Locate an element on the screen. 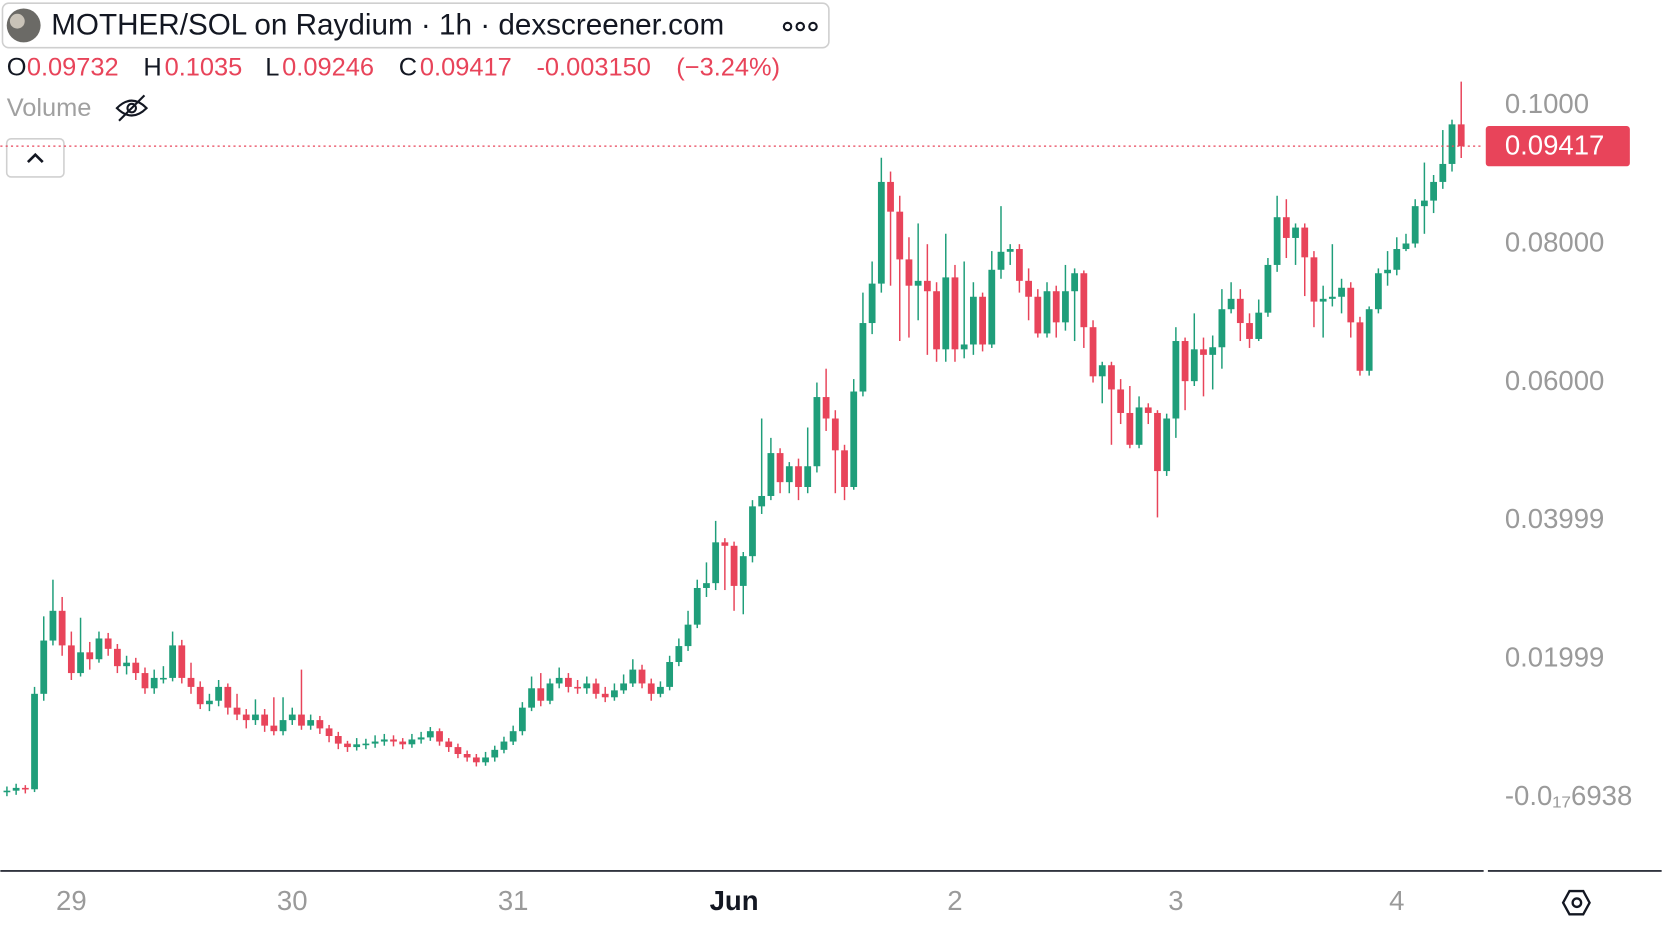 The image size is (1662, 926). legend-high: 0.1035 is located at coordinates (204, 68).